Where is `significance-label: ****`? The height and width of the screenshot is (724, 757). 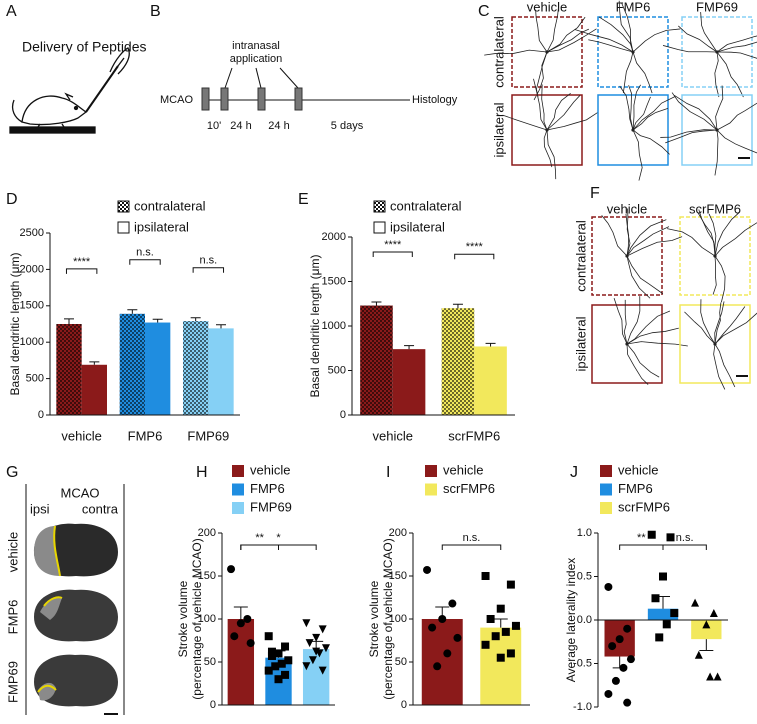
significance-label: **** is located at coordinates (393, 245).